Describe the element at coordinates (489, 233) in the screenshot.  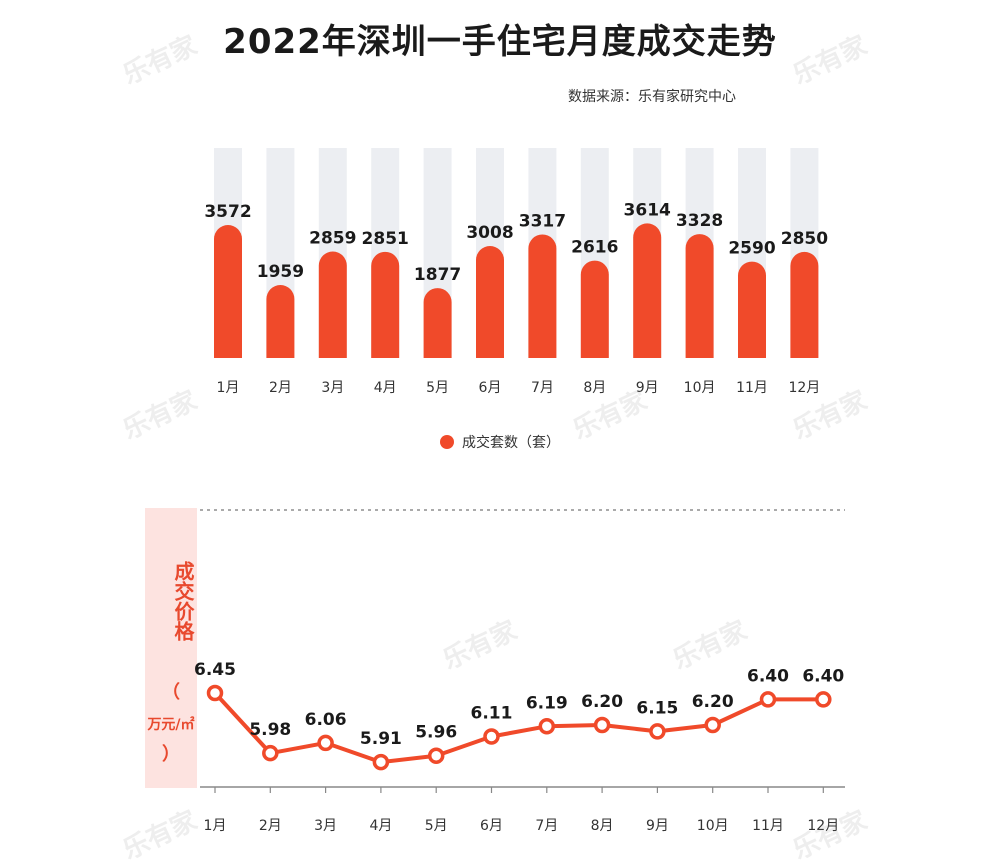
I see `bar-data-label: 3008` at that location.